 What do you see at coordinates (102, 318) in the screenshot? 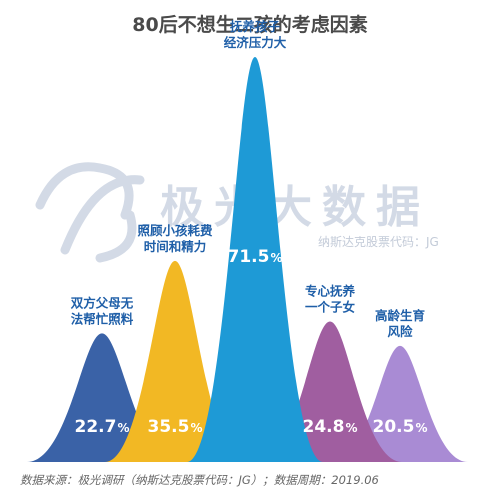
I see `category-label-1-line-2: 法帮忙照料` at bounding box center [102, 318].